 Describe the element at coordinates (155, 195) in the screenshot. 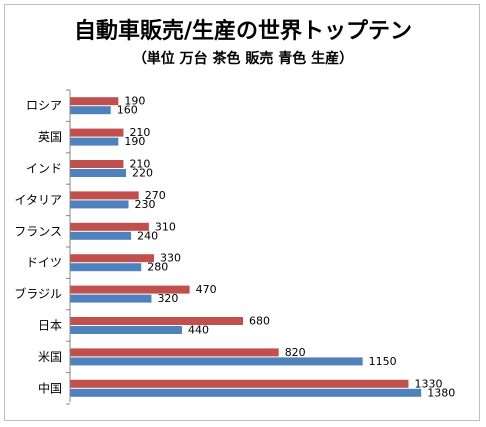

I see `data-label: 270` at that location.